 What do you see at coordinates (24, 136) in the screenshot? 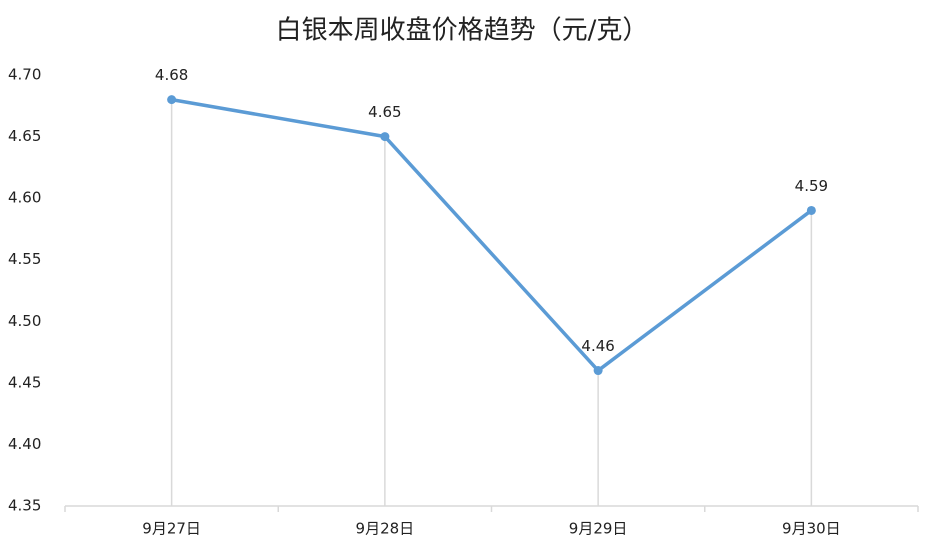
I see `y-tick-label: 4.65` at bounding box center [24, 136].